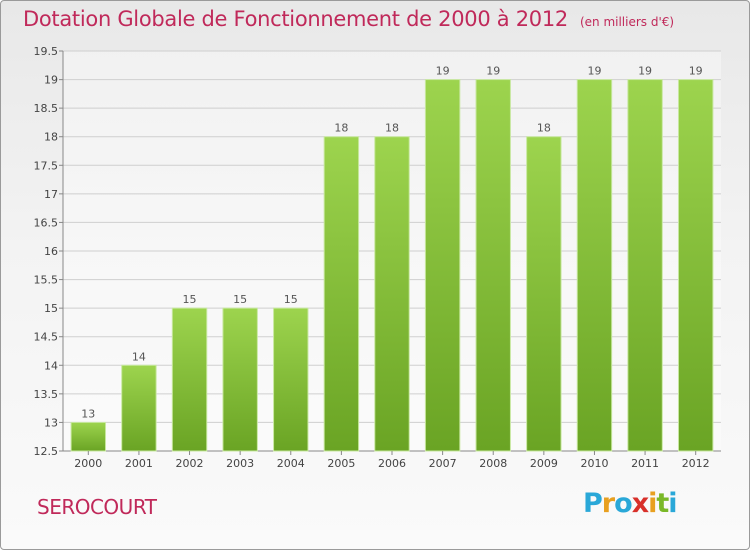  What do you see at coordinates (46, 394) in the screenshot?
I see `y-tick-label: 13.5` at bounding box center [46, 394].